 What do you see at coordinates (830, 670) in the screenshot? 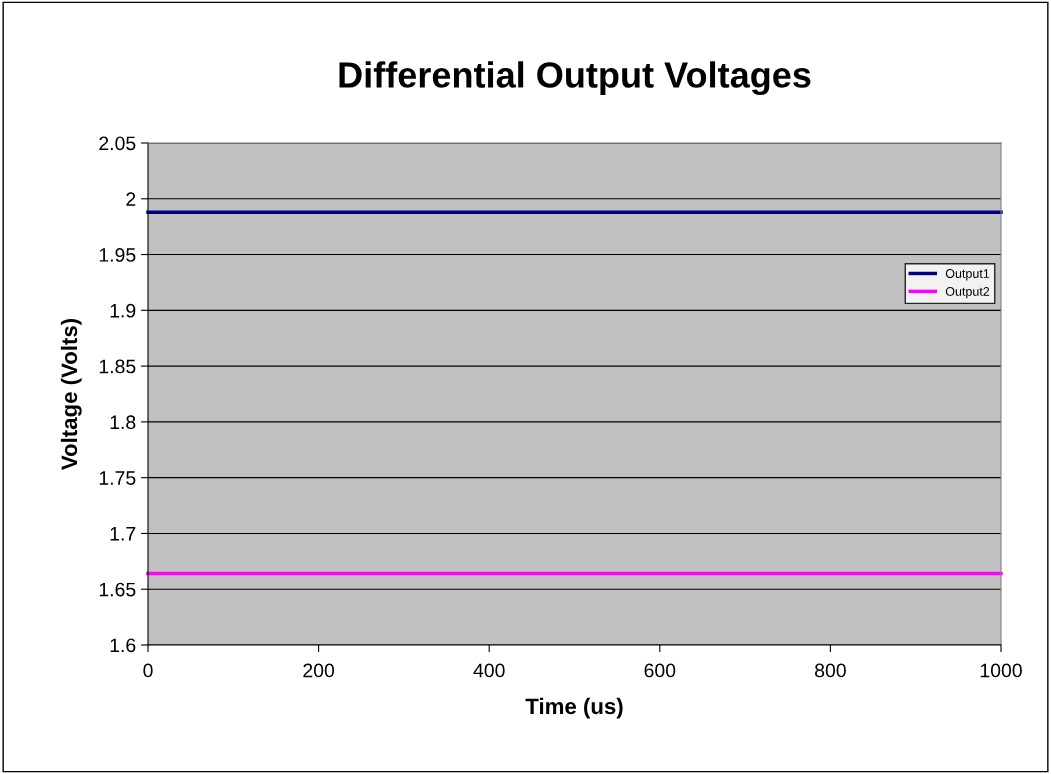
I see `x-tick-label: 800` at bounding box center [830, 670].